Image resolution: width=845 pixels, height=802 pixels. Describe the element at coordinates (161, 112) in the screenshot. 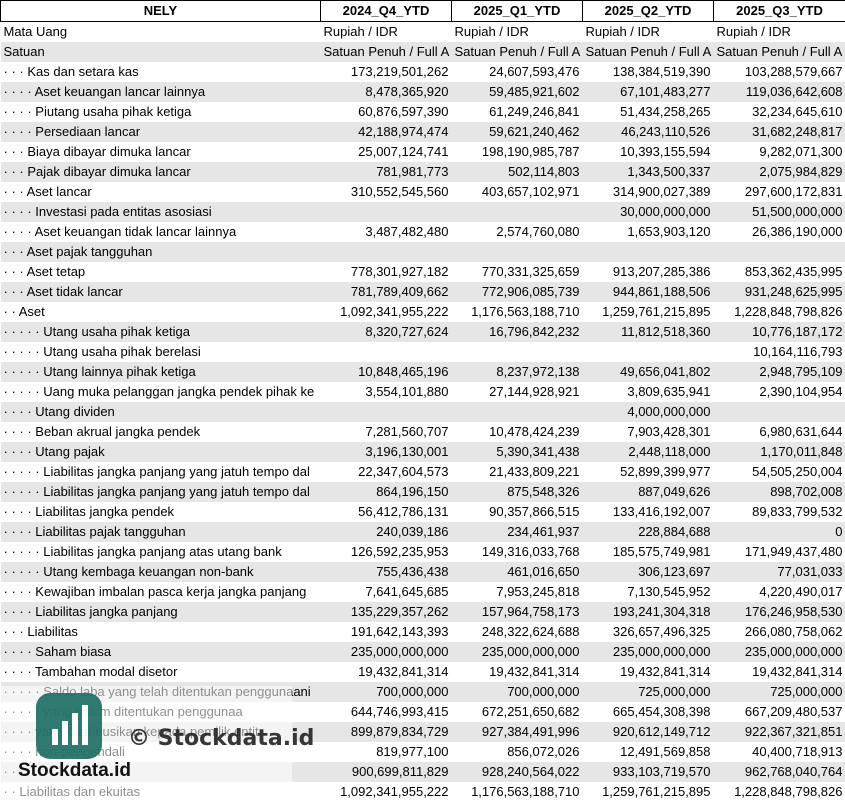

I see `row-label-cell: · · · · Piutang usaha pihak ketiga` at that location.